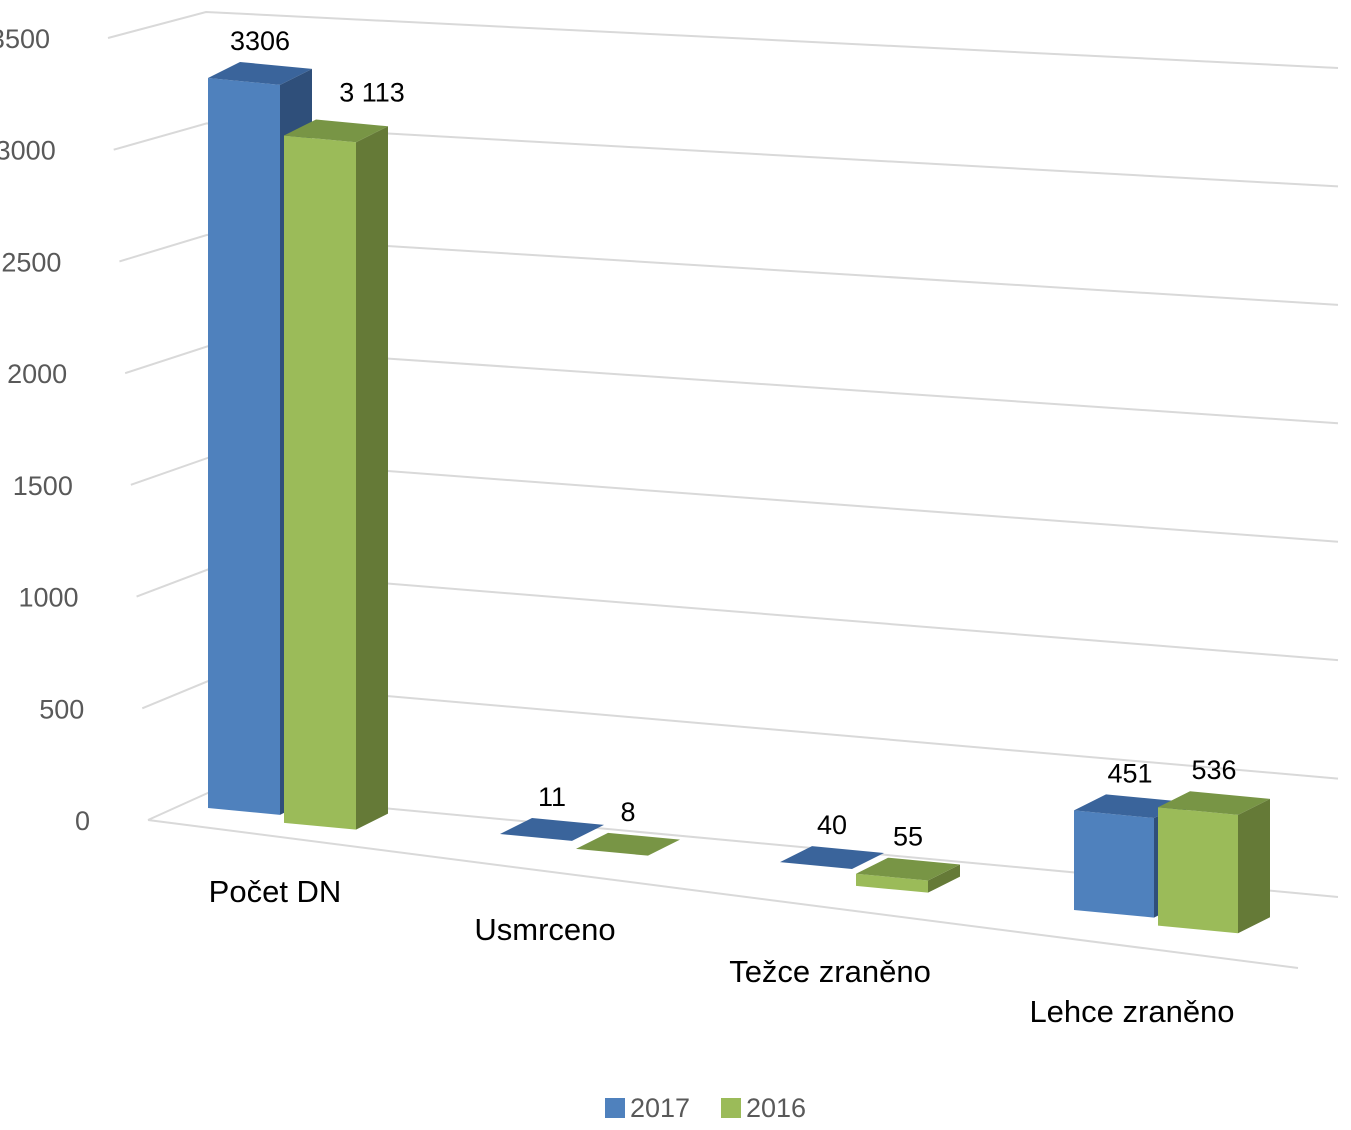 The height and width of the screenshot is (1130, 1351). What do you see at coordinates (1129, 773) in the screenshot?
I see `data-label-2017: 451` at bounding box center [1129, 773].